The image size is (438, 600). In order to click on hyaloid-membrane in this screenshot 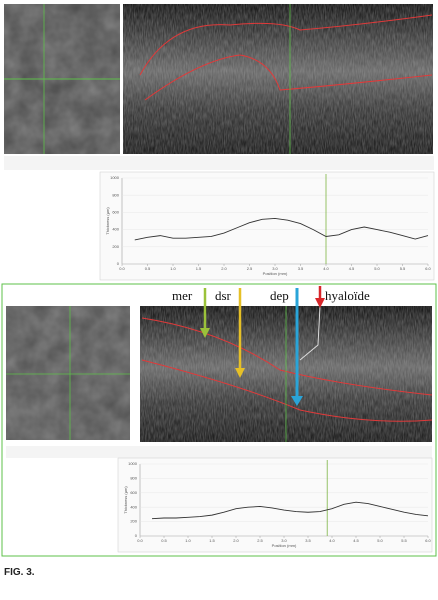, I will do `click(310, 333)`.